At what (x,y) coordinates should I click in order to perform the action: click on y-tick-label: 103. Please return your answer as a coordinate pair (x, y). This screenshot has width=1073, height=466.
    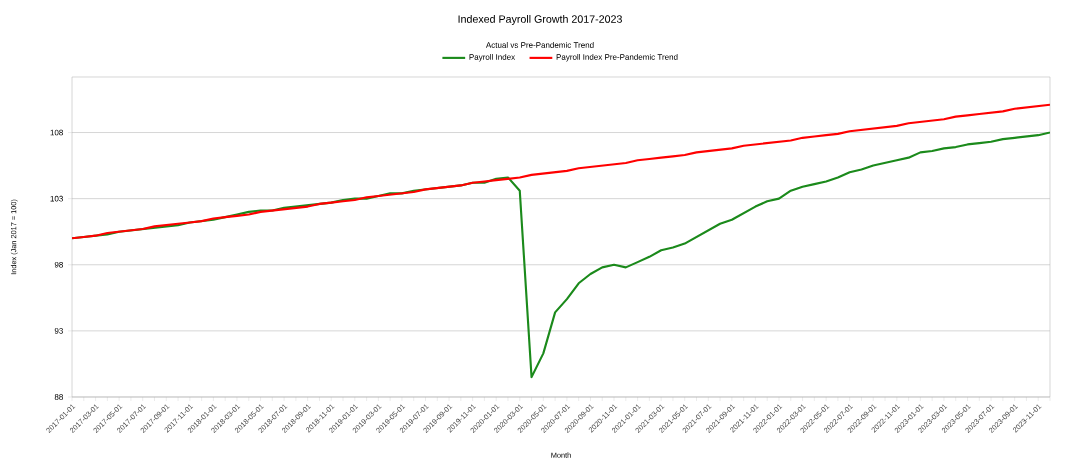
    Looking at the image, I should click on (56, 198).